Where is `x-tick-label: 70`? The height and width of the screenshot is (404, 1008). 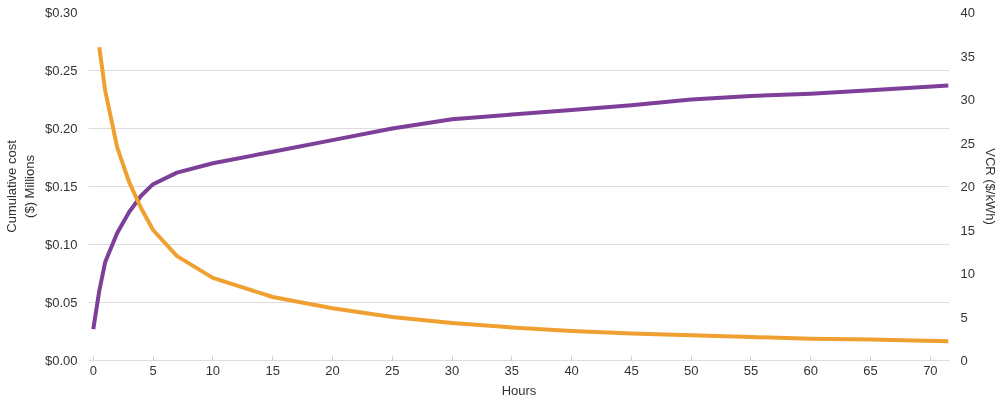 x-tick-label: 70 is located at coordinates (930, 370).